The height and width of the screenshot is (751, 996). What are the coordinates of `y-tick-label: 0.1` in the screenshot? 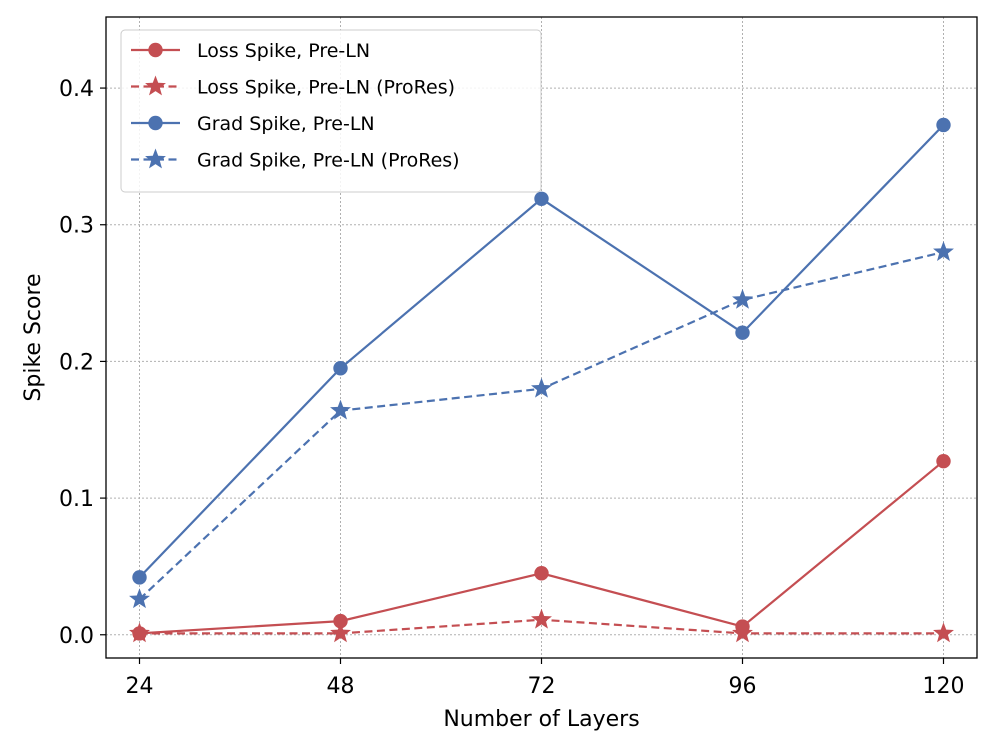 It's located at (76, 499).